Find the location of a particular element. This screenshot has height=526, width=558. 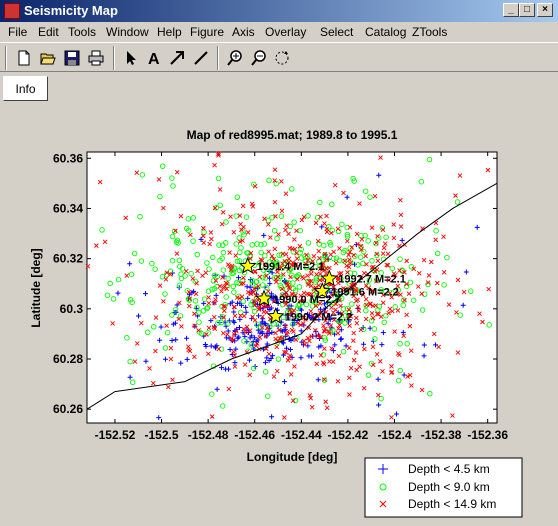

menu-figure: Figure is located at coordinates (207, 32).